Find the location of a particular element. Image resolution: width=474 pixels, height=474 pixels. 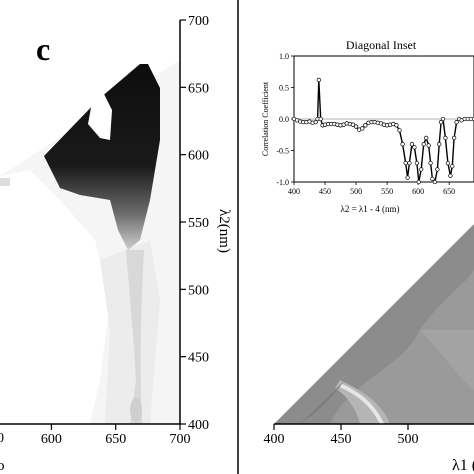

left-x-ticks: 600 650 700 is located at coordinates (116, 435).